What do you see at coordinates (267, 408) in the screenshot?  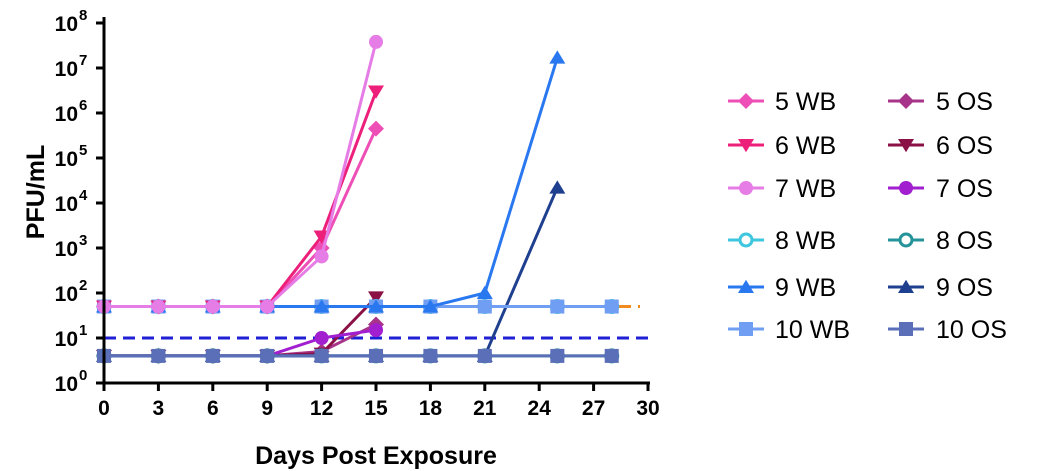 I see `x-tick-label: 9` at bounding box center [267, 408].